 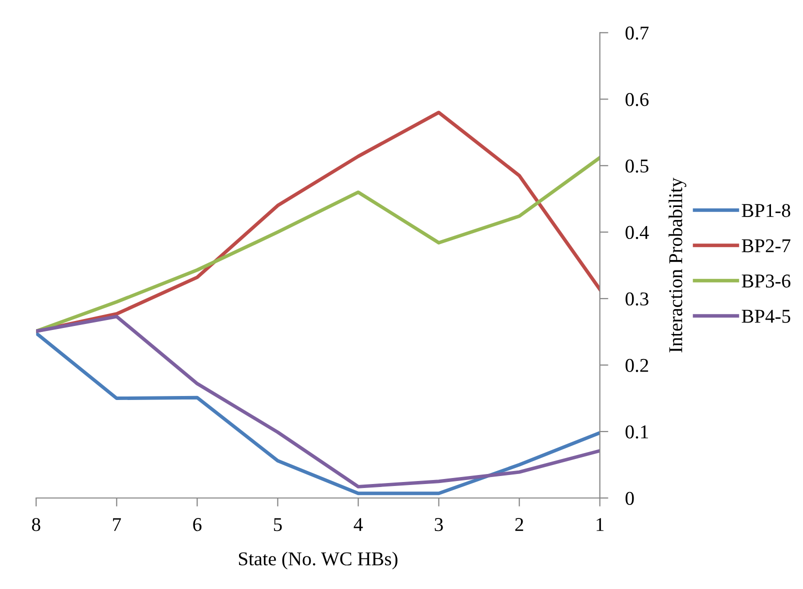 What do you see at coordinates (630, 498) in the screenshot?
I see `y-tick-label: 0` at bounding box center [630, 498].